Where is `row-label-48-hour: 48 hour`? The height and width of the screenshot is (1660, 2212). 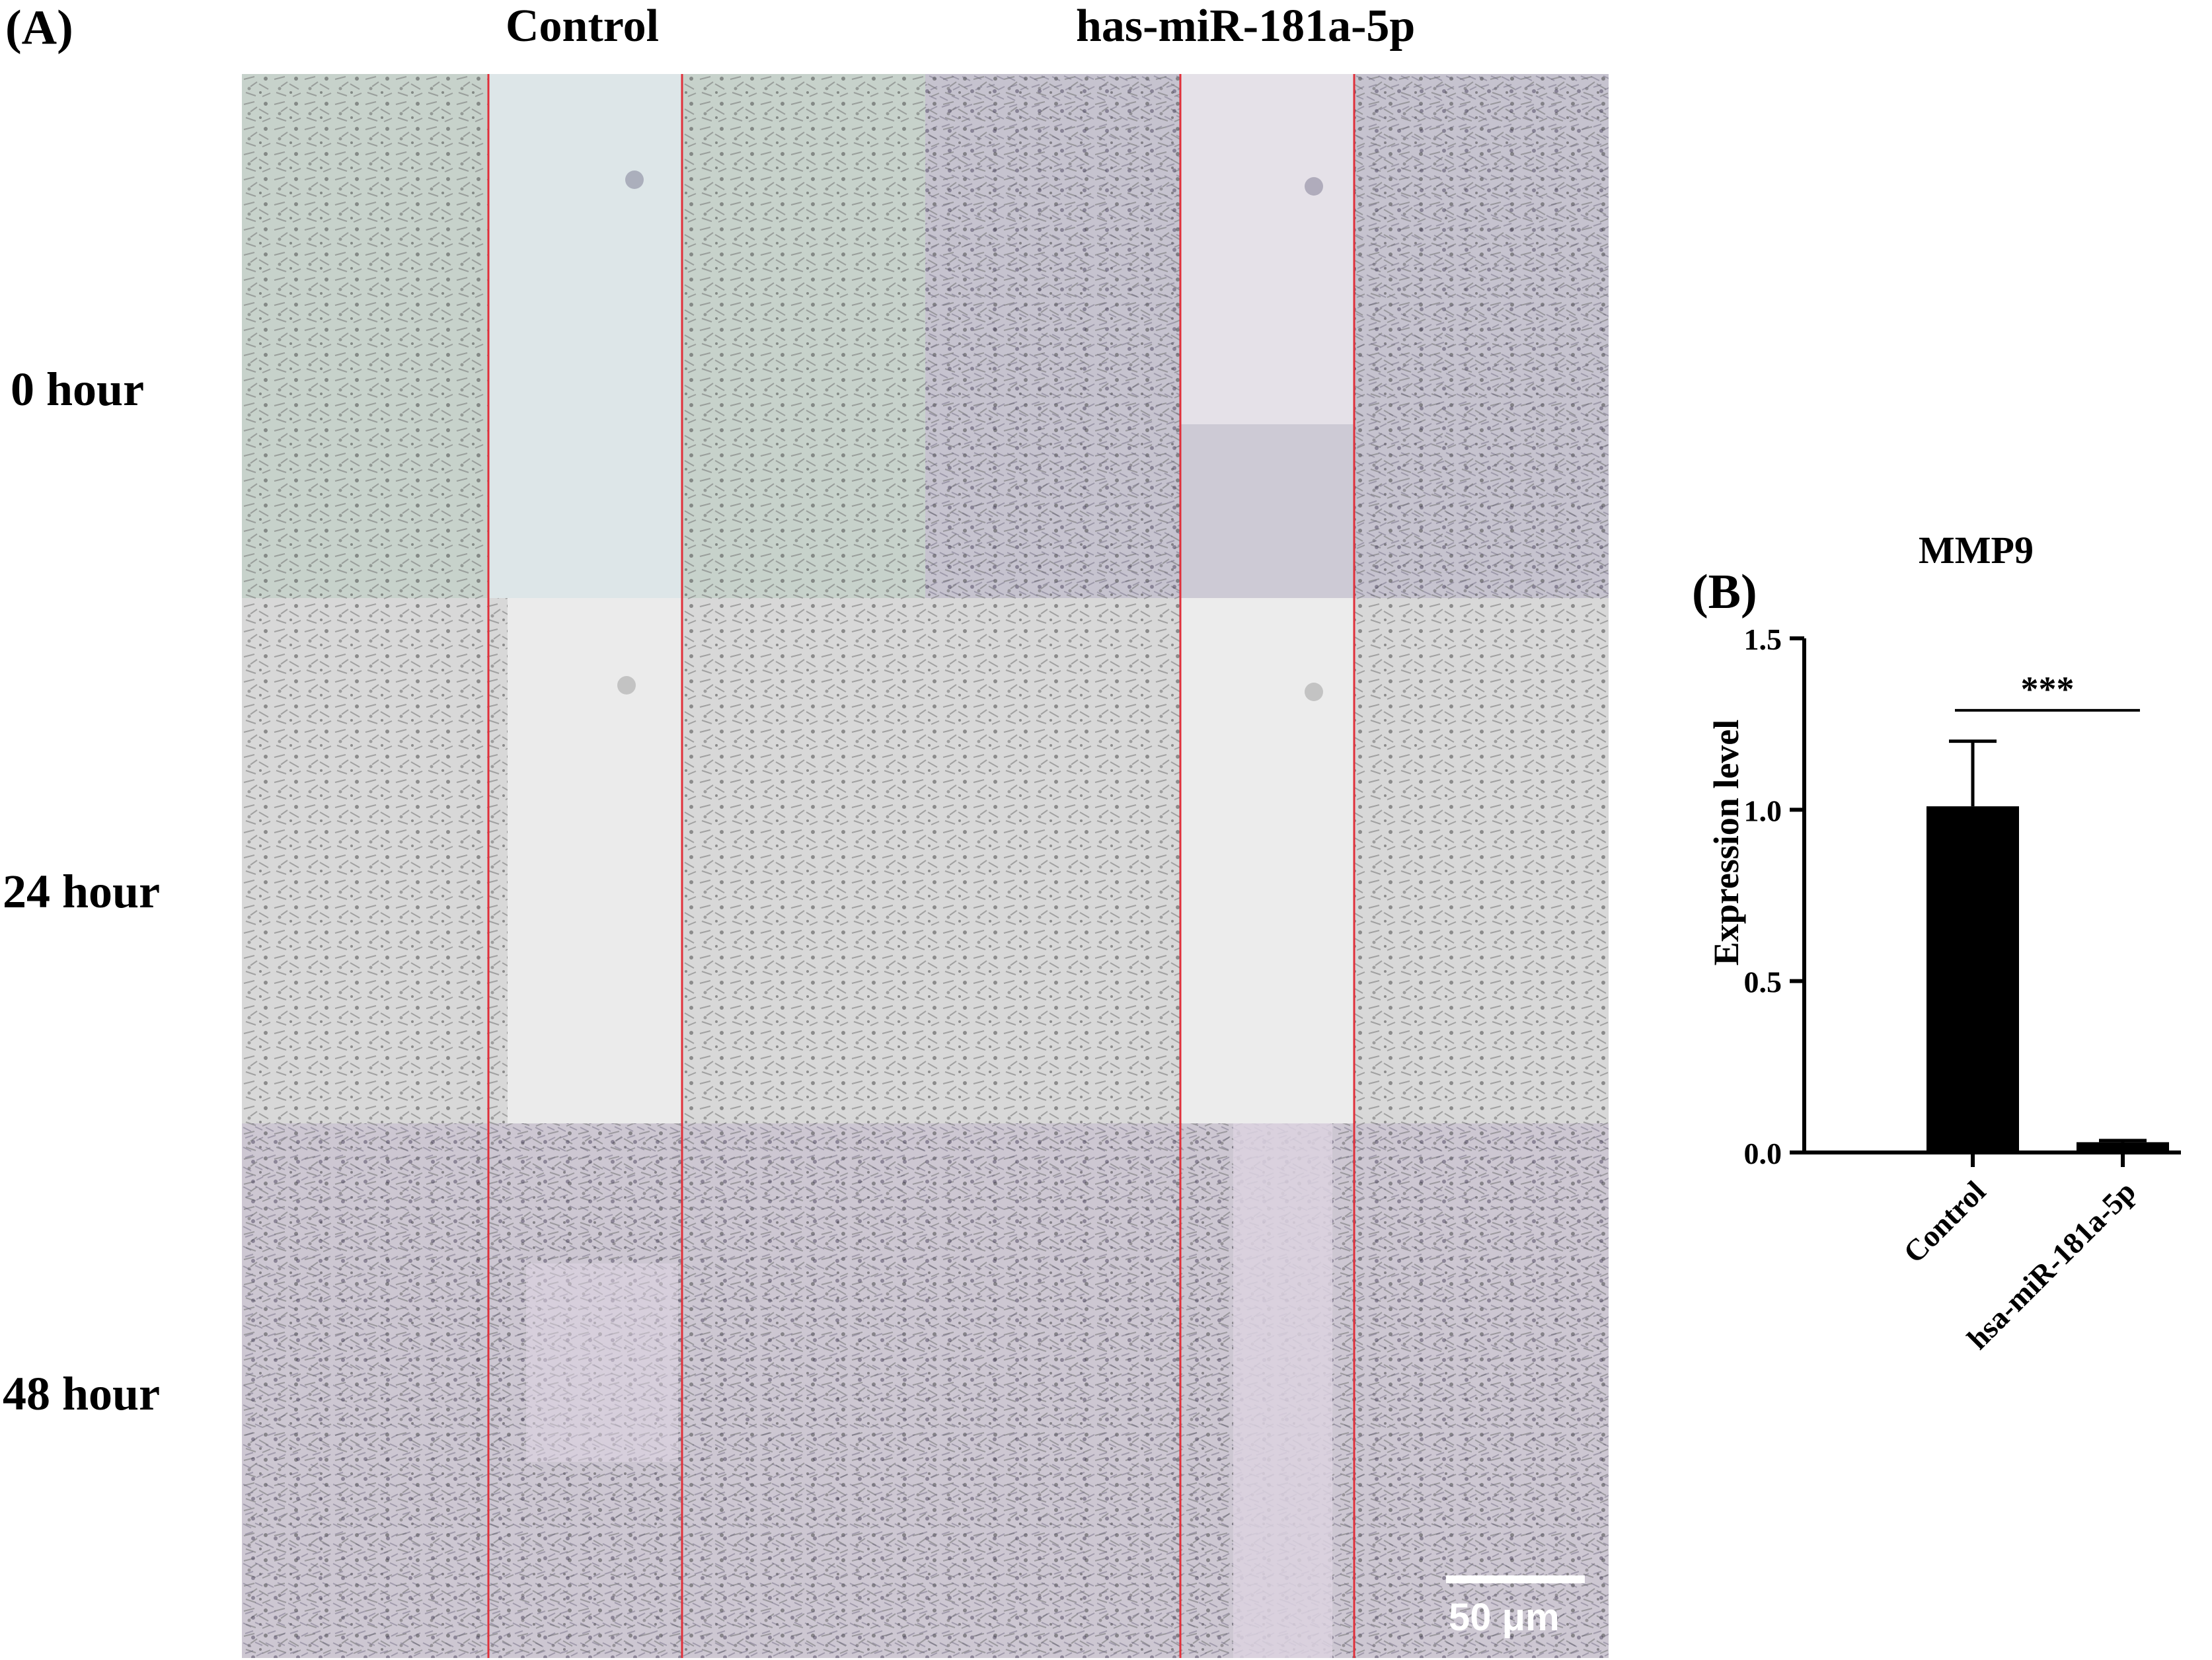 row-label-48-hour: 48 hour is located at coordinates (82, 1393).